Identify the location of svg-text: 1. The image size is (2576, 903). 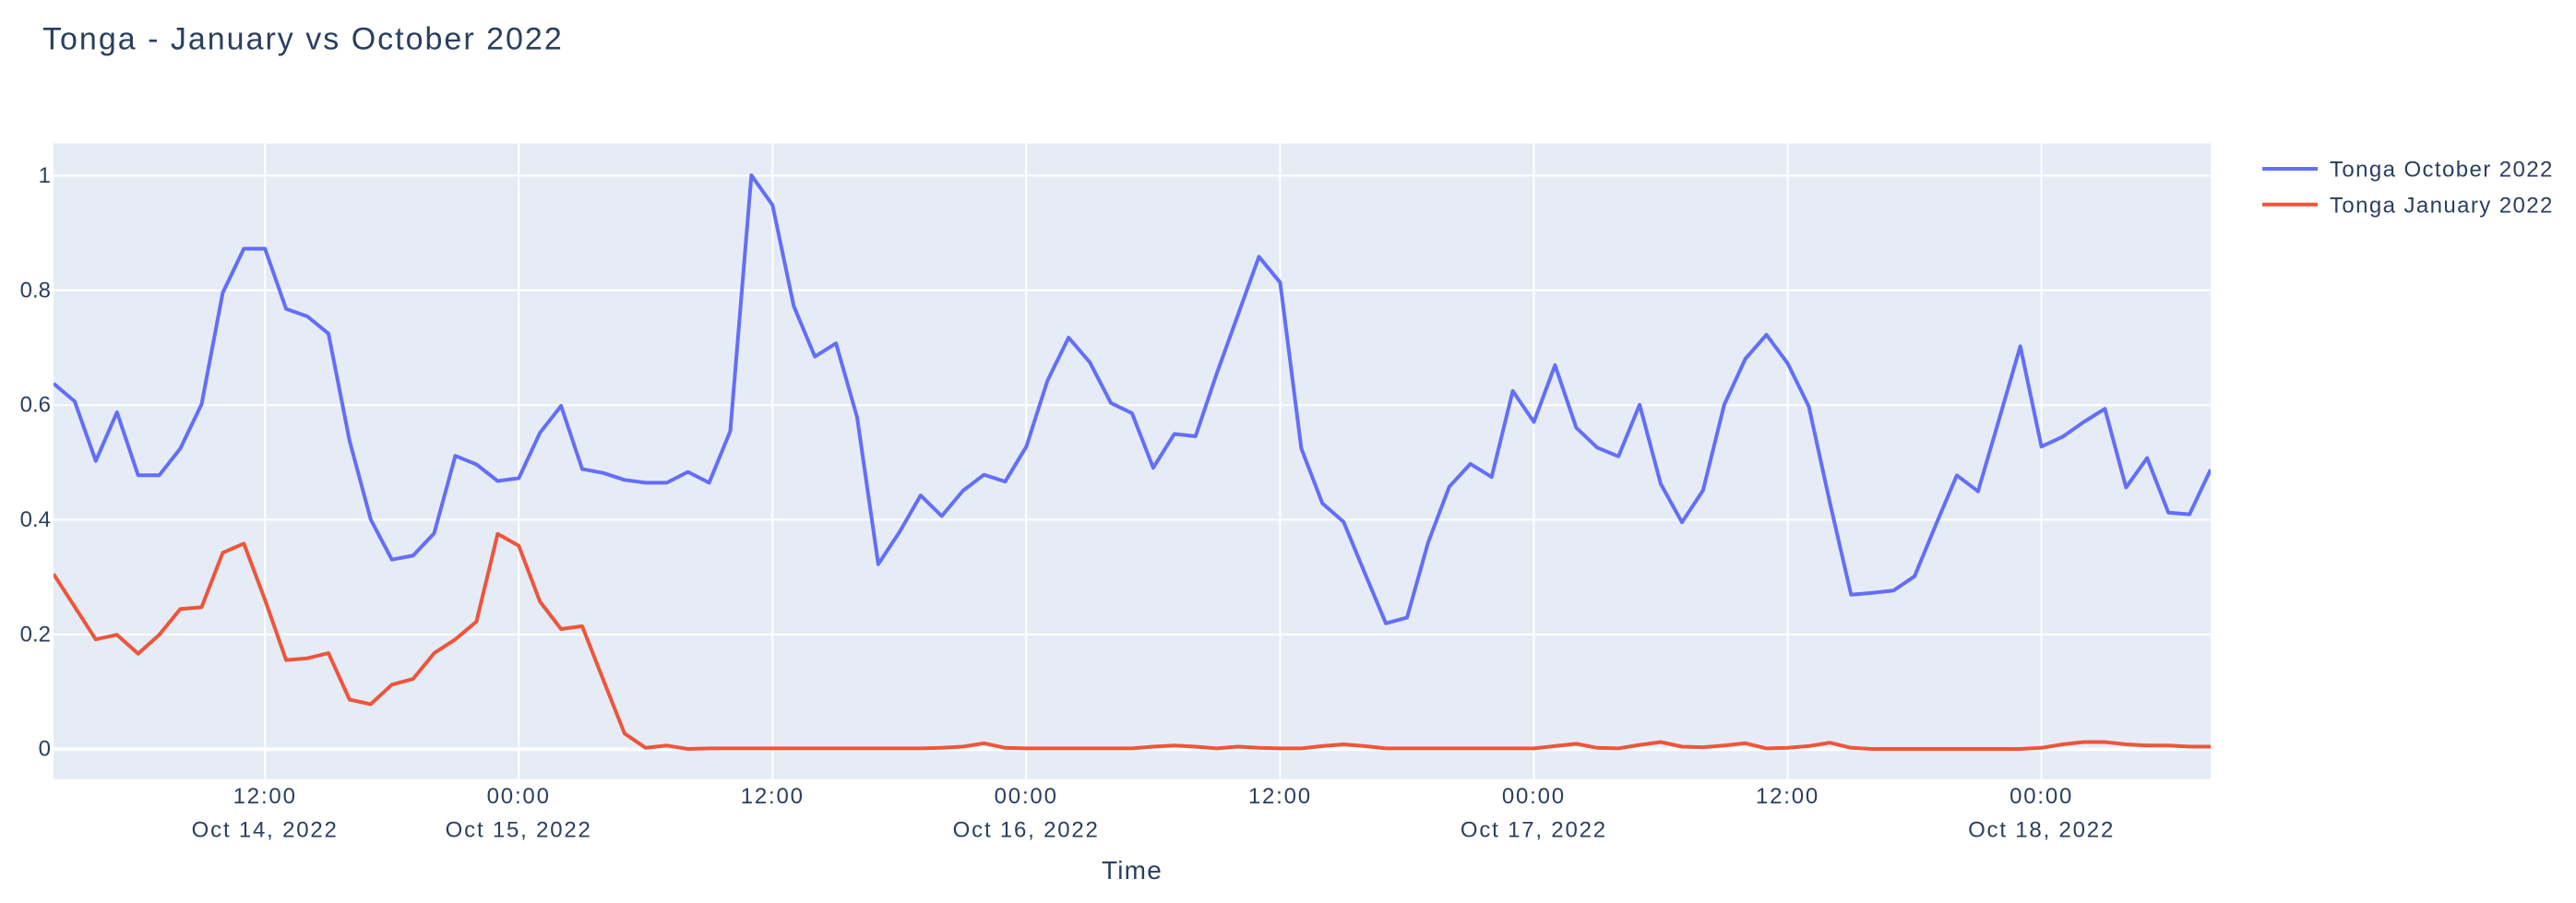
(45, 175).